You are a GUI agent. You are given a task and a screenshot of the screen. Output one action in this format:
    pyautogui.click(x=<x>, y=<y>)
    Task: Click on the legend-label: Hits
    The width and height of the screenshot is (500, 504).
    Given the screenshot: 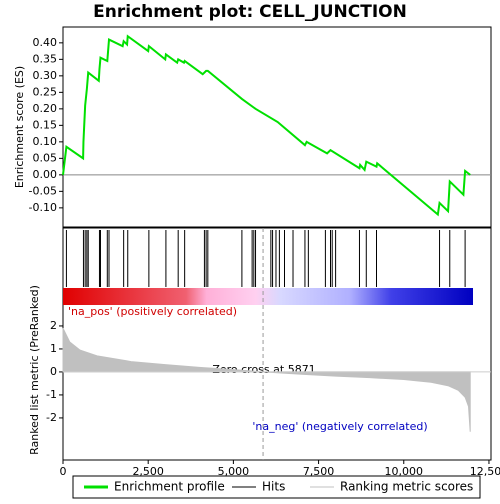 What is the action you would take?
    pyautogui.click(x=273, y=487)
    